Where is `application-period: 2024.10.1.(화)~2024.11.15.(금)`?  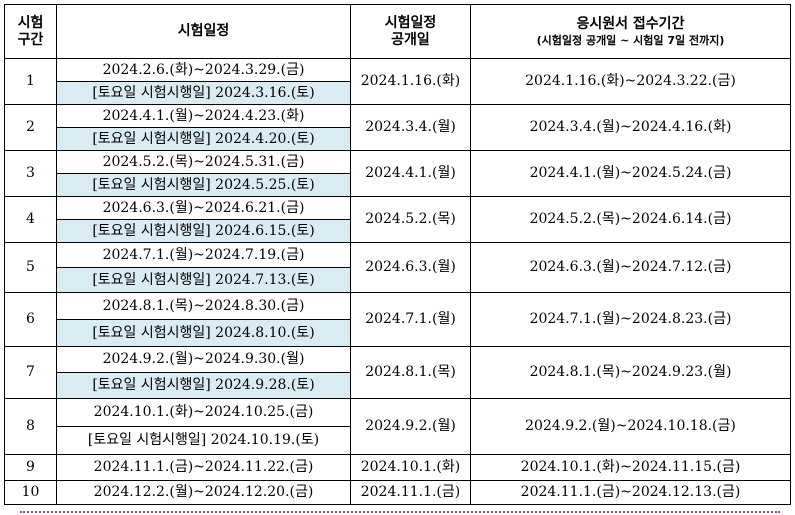 application-period: 2024.10.1.(화)~2024.11.15.(금) is located at coordinates (630, 467).